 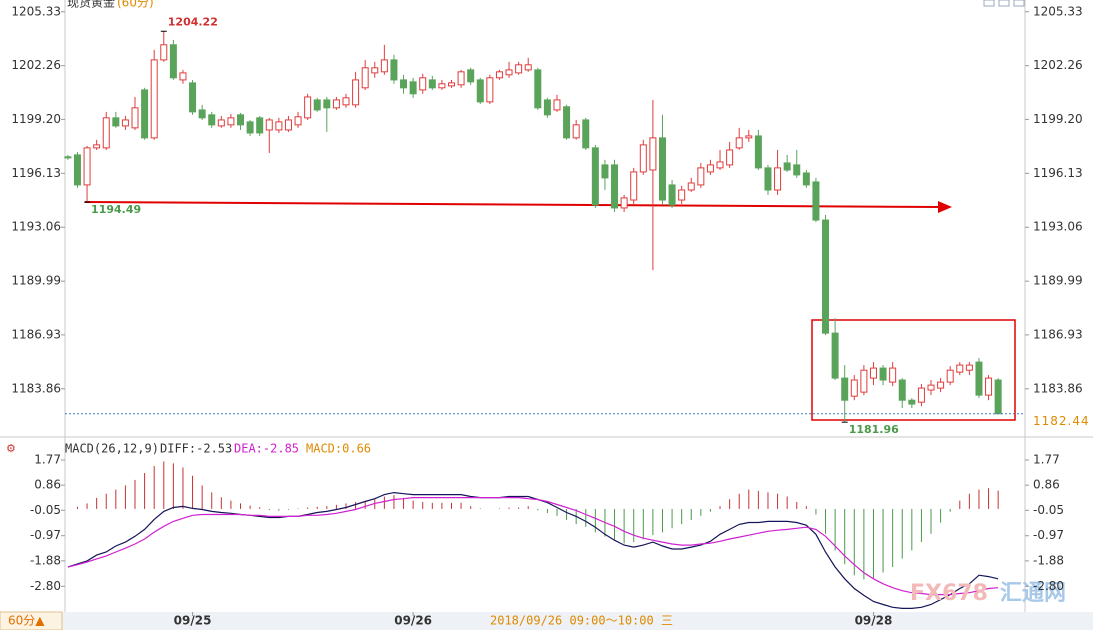 I want to click on last-price-label: 1182.44, so click(x=1061, y=421).